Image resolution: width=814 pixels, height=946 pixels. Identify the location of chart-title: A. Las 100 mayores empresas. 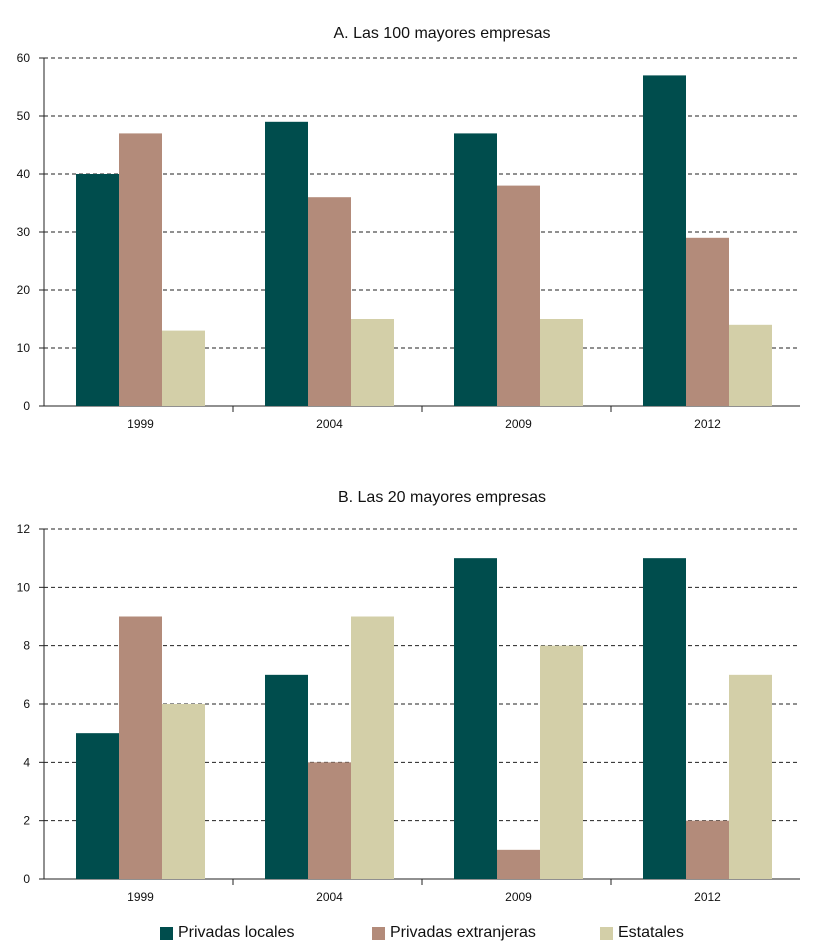
(442, 33).